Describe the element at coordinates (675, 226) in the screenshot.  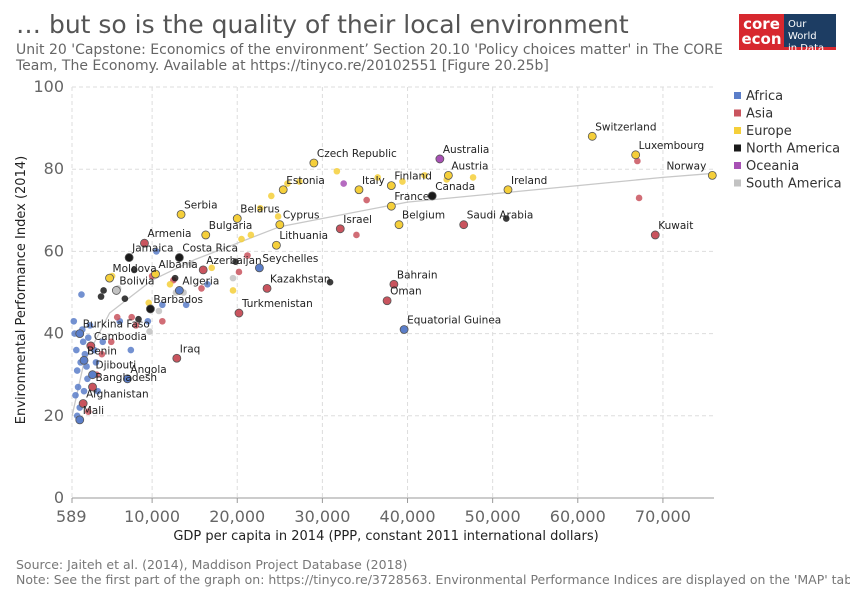
I see `point-label: Kuwait` at that location.